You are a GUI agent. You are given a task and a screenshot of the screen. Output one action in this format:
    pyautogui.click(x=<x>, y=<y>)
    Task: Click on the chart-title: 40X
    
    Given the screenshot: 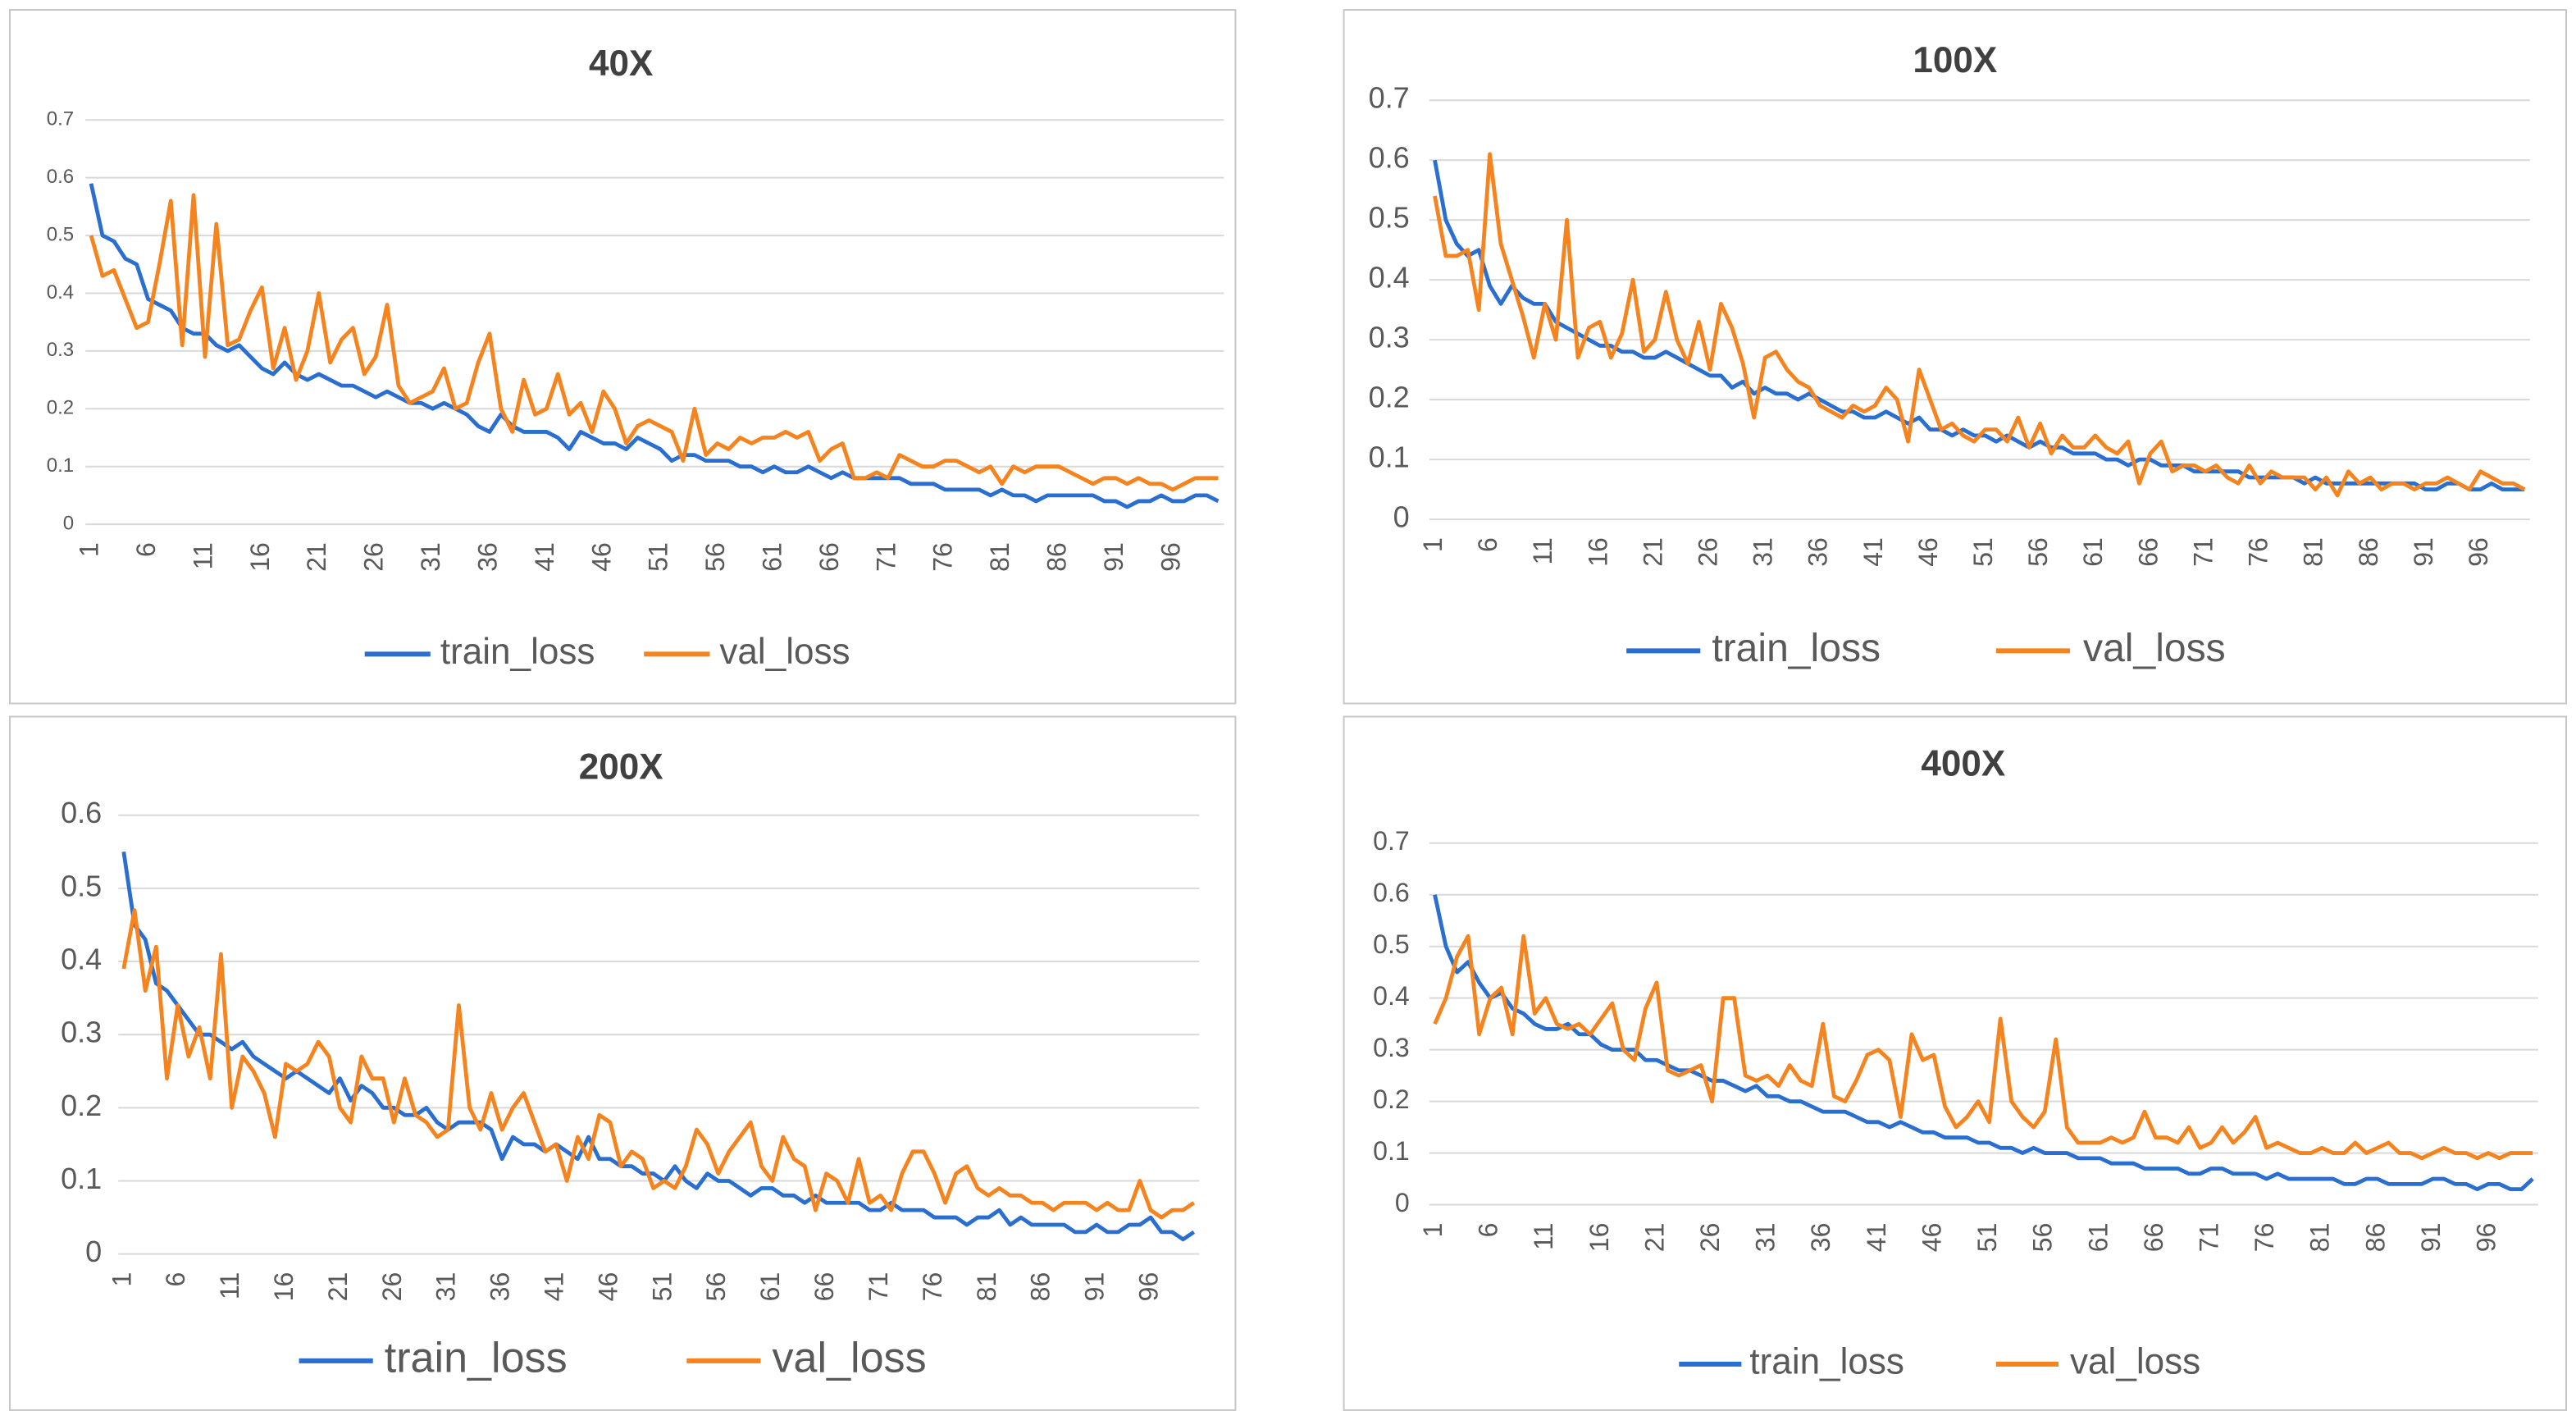 What is the action you would take?
    pyautogui.click(x=621, y=63)
    